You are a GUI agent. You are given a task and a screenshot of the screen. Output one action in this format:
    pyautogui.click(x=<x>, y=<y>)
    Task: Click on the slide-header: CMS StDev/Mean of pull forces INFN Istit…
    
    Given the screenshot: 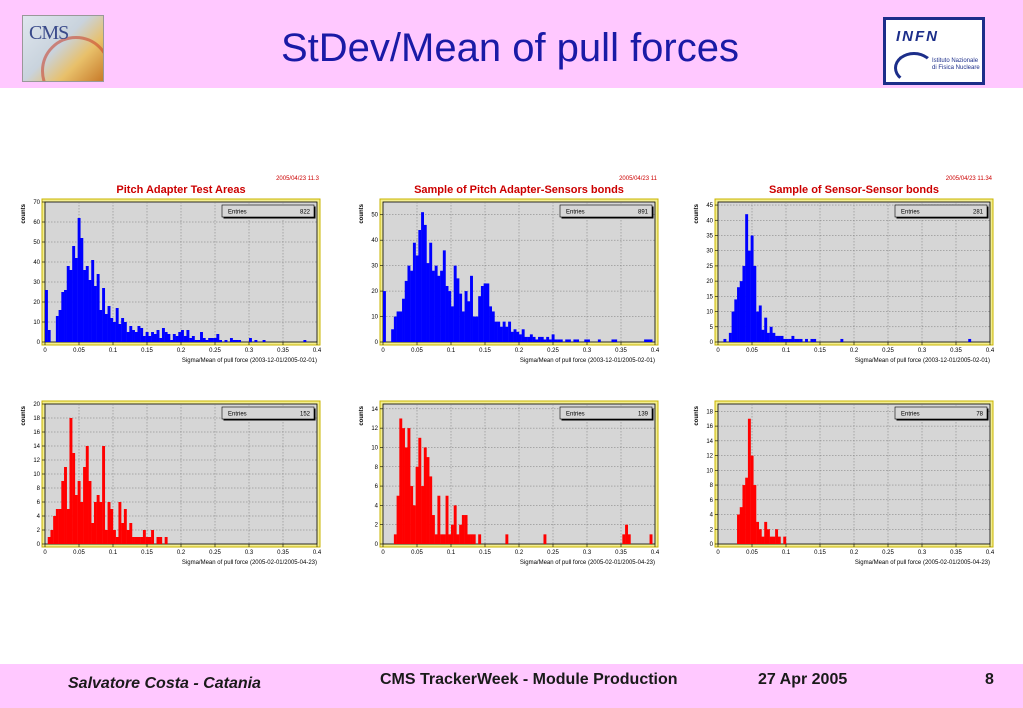 What is the action you would take?
    pyautogui.click(x=511, y=44)
    